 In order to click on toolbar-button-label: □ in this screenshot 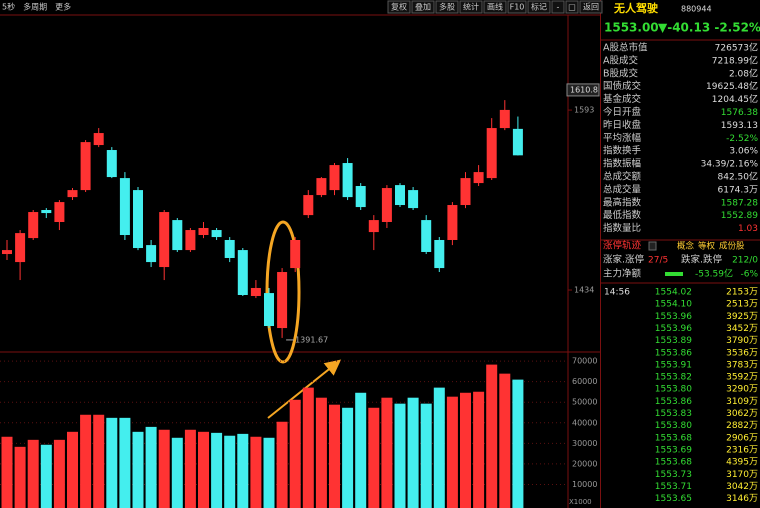, I will do `click(572, 7)`.